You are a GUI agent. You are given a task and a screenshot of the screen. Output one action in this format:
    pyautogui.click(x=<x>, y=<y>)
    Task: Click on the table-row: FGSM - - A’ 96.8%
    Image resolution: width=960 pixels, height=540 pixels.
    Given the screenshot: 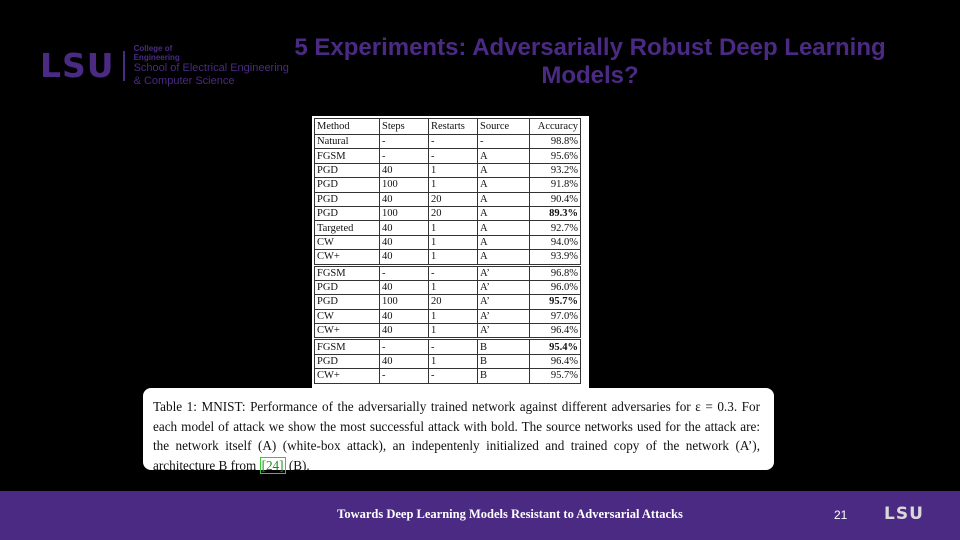 What is the action you would take?
    pyautogui.click(x=447, y=272)
    